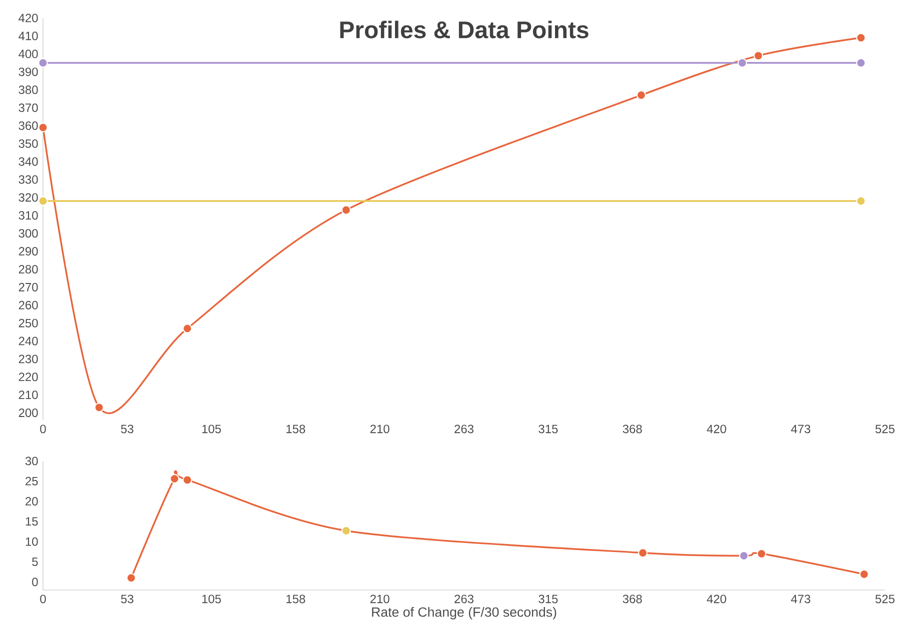 The height and width of the screenshot is (639, 904). I want to click on y-tick-label: 200, so click(28, 413).